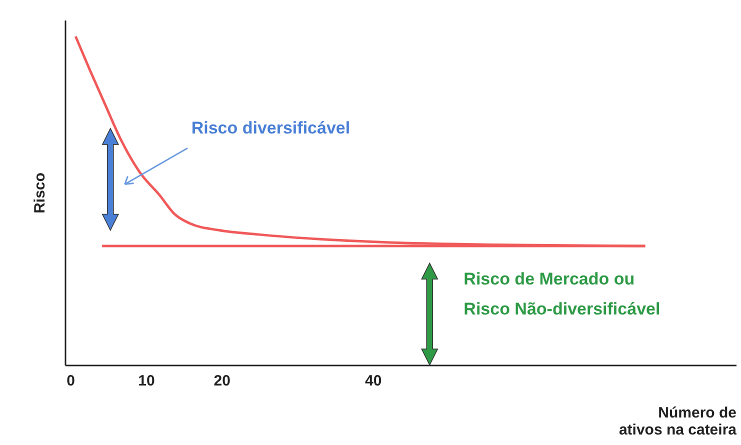  Describe the element at coordinates (270, 128) in the screenshot. I see `annotation: Risco diversificável` at that location.